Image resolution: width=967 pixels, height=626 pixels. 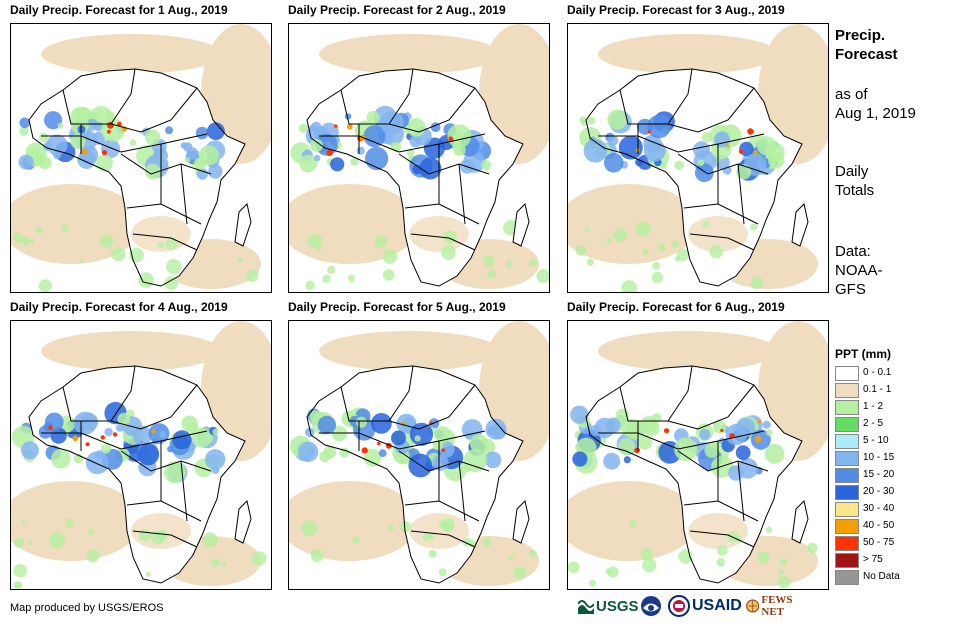 I want to click on totals-line-2: Totals, so click(x=855, y=190).